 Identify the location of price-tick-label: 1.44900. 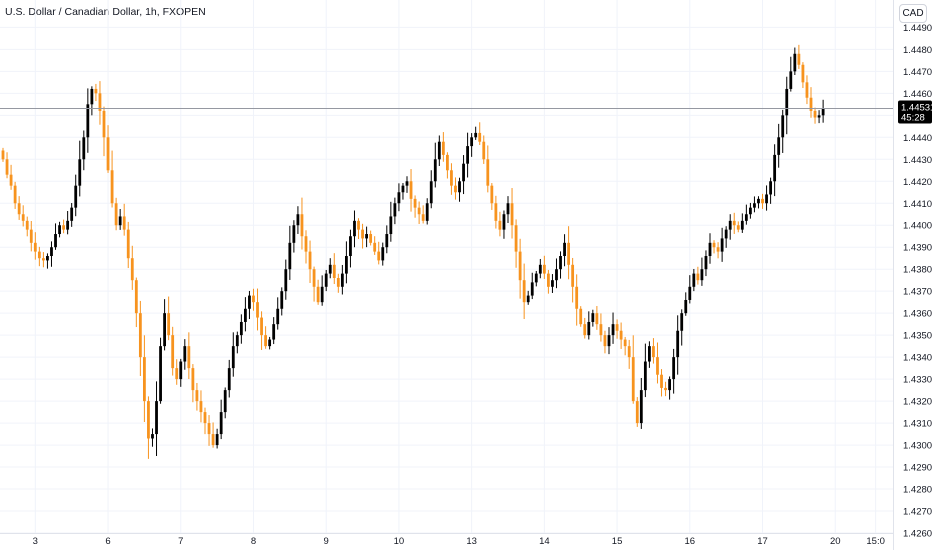
(917, 28).